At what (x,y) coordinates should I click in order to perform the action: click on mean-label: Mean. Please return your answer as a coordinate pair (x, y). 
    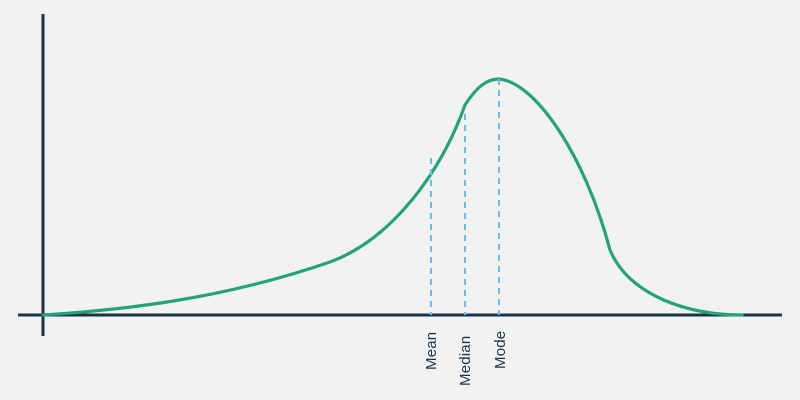
    Looking at the image, I should click on (431, 351).